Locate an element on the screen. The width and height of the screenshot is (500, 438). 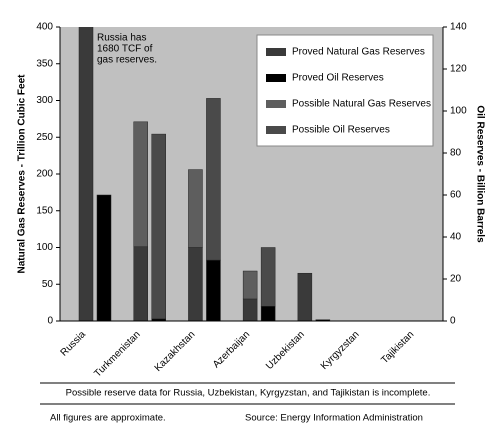
y-tick-label: 0 is located at coordinates (50, 321).